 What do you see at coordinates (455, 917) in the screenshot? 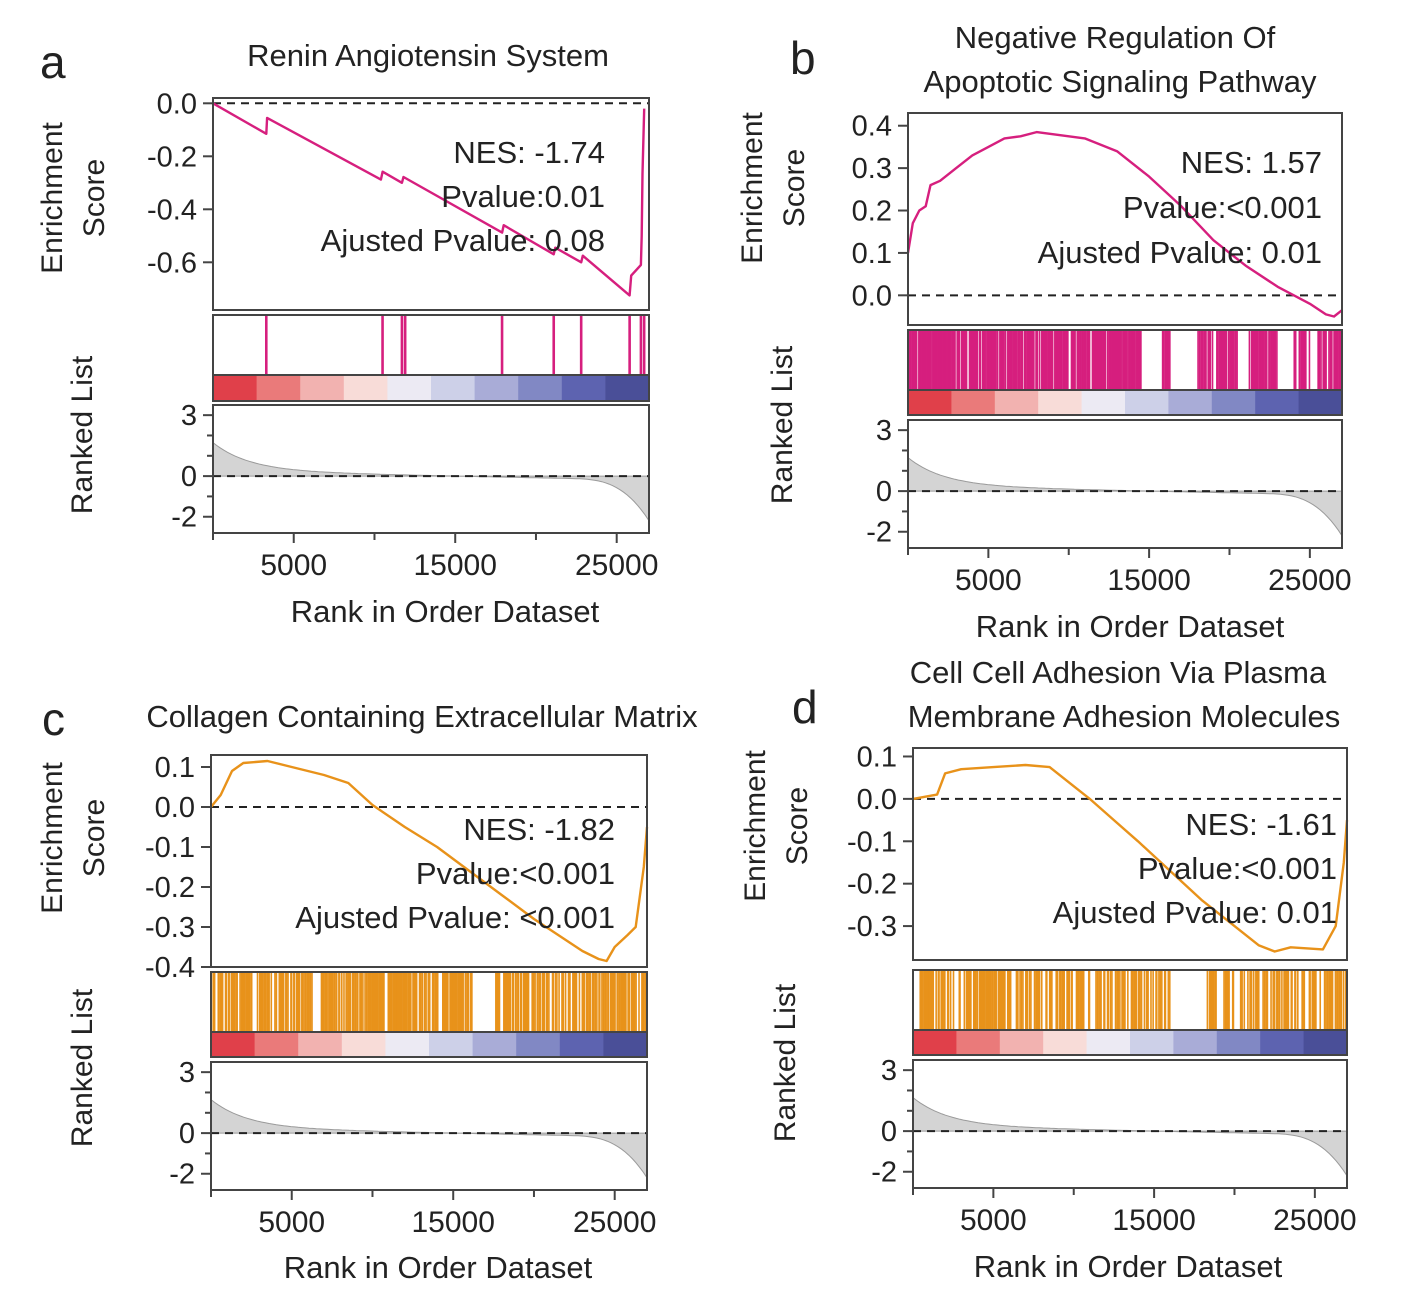
I see `stat-adj: Ajusted Pvalue: <0.001` at bounding box center [455, 917].